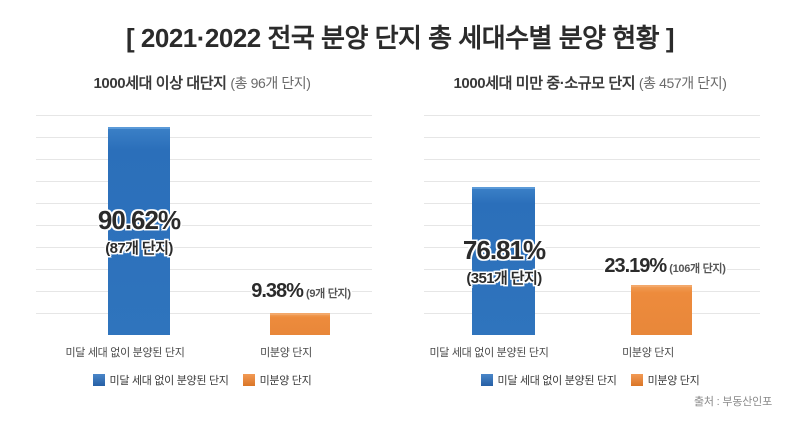 The image size is (800, 421). Describe the element at coordinates (648, 353) in the screenshot. I see `category-label-orange-small: 미분양 단지` at that location.